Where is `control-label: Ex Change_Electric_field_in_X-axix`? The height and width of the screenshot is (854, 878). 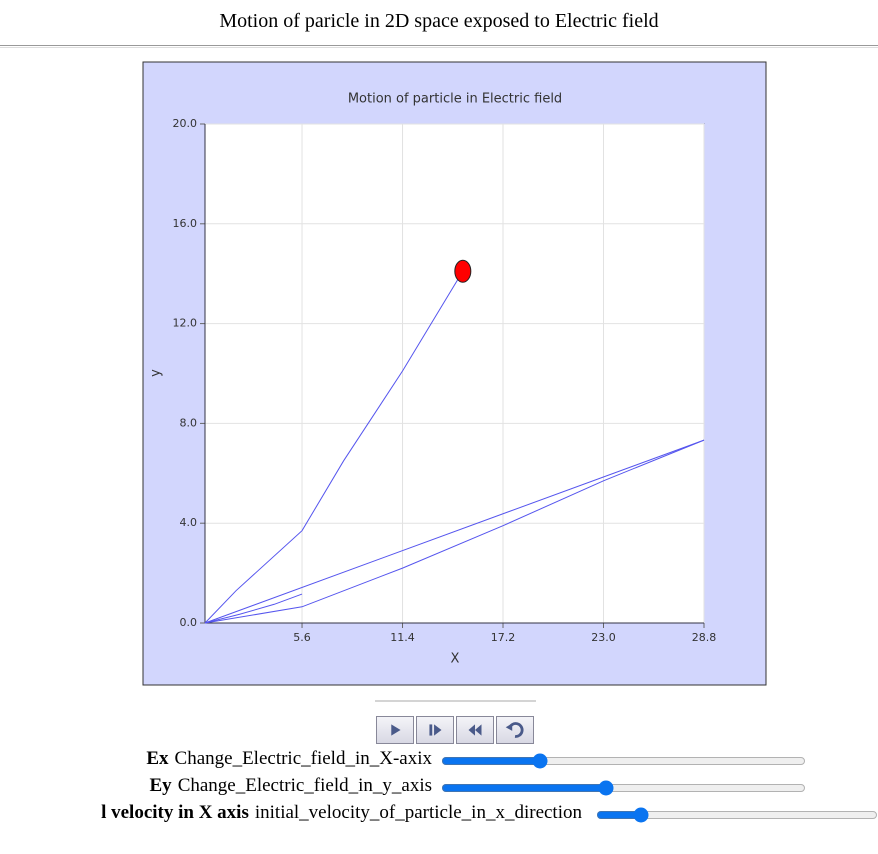 control-label: Ex Change_Electric_field_in_X-axix is located at coordinates (289, 759).